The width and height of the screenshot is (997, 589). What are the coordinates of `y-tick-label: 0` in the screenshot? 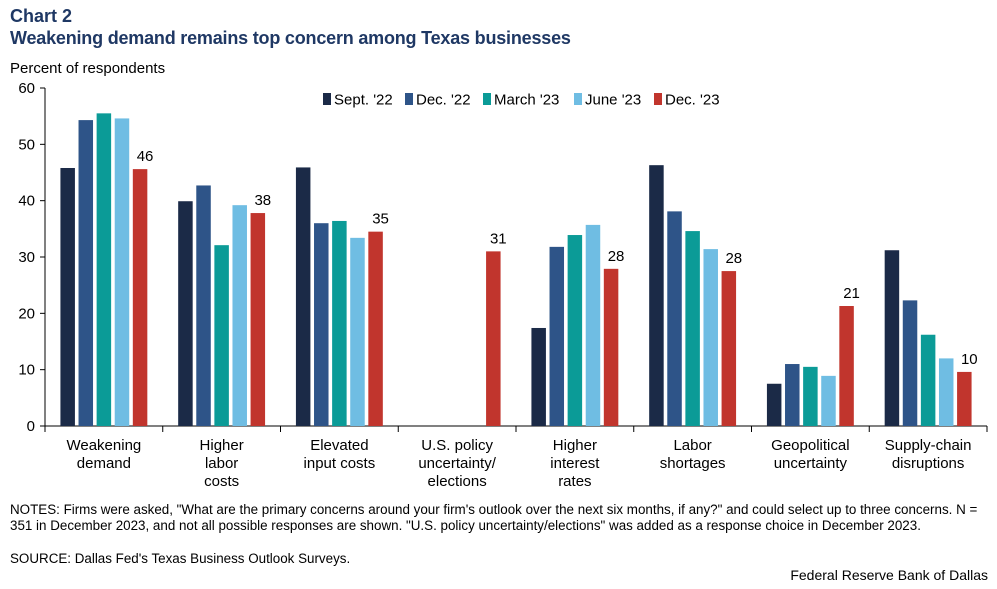 It's located at (31, 426).